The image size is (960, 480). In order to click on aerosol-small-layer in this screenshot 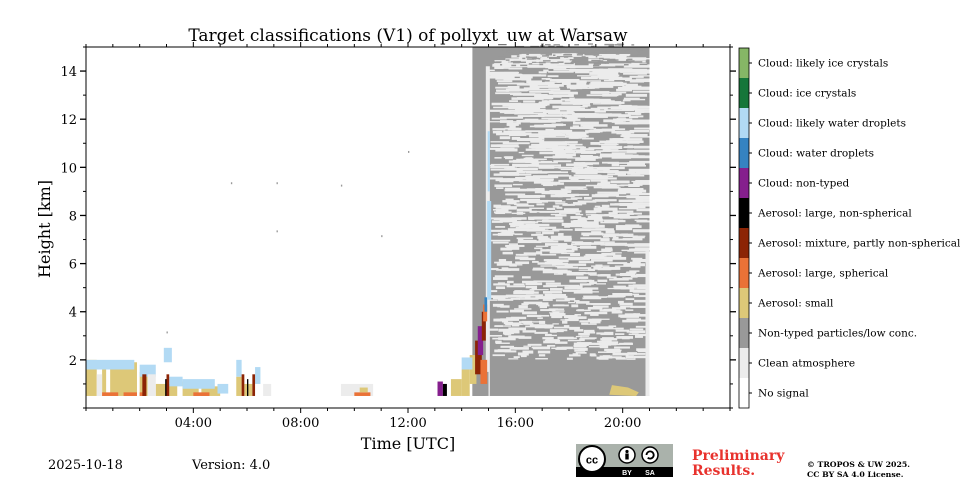, I will do `click(239, 386)`.